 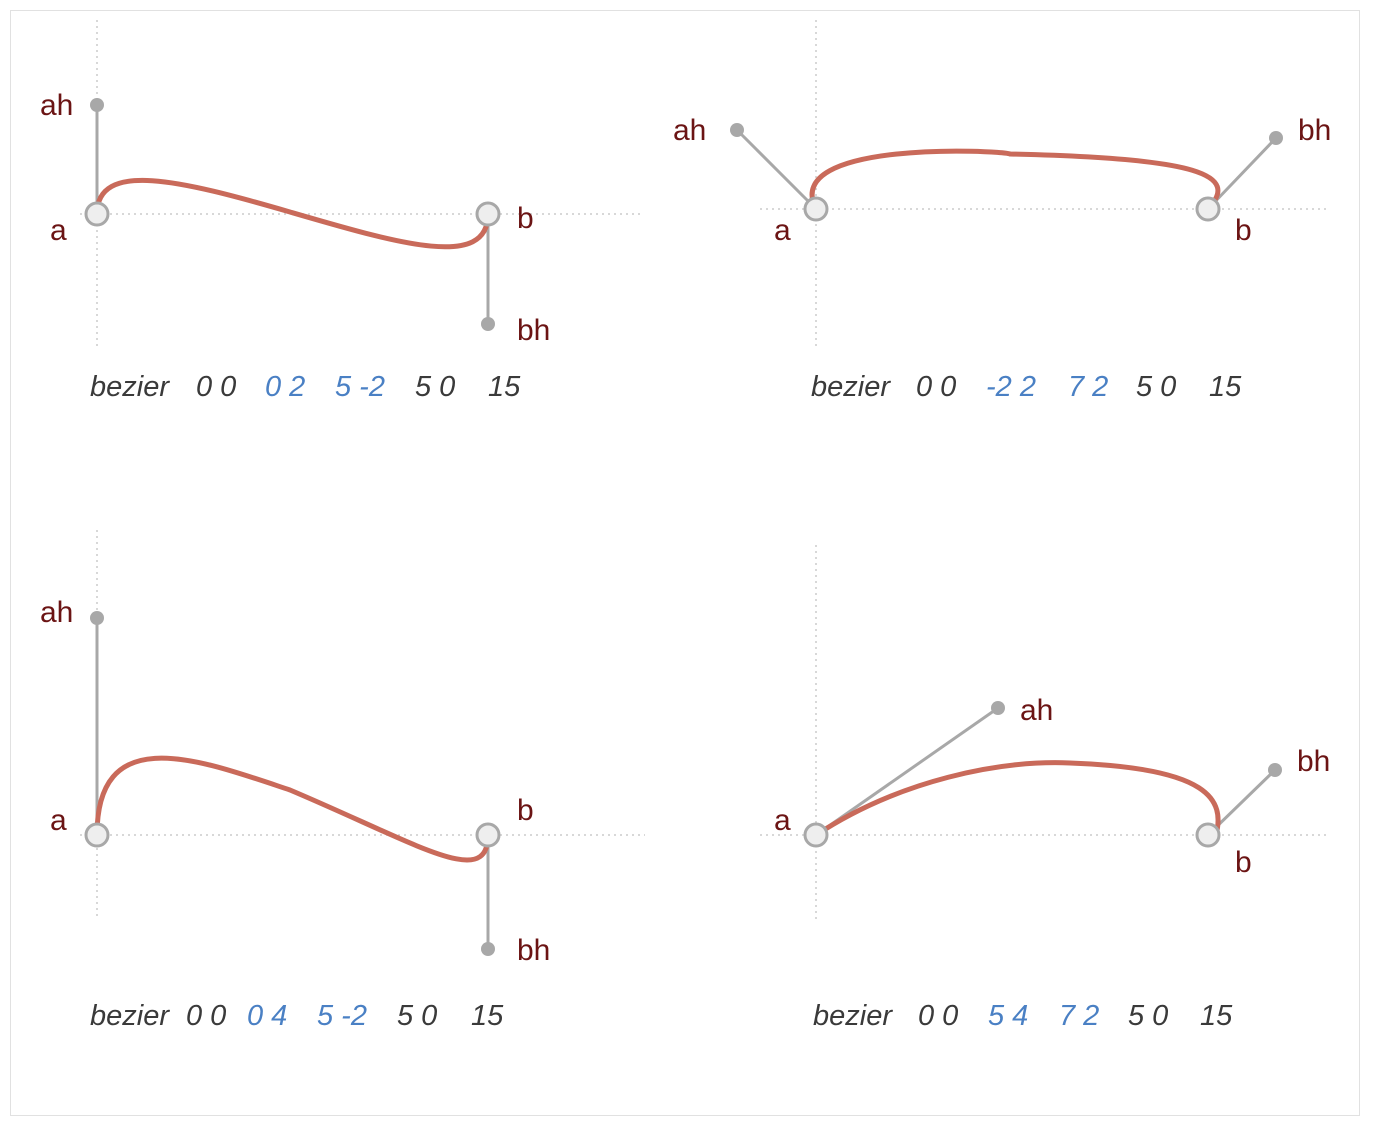 What do you see at coordinates (1015, 180) in the screenshot?
I see `panel-2-curve` at bounding box center [1015, 180].